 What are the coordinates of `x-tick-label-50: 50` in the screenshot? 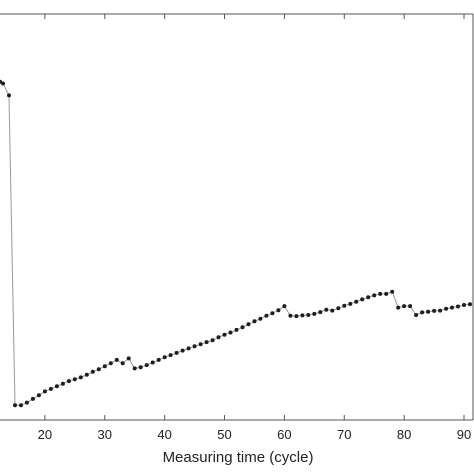 It's located at (224, 434).